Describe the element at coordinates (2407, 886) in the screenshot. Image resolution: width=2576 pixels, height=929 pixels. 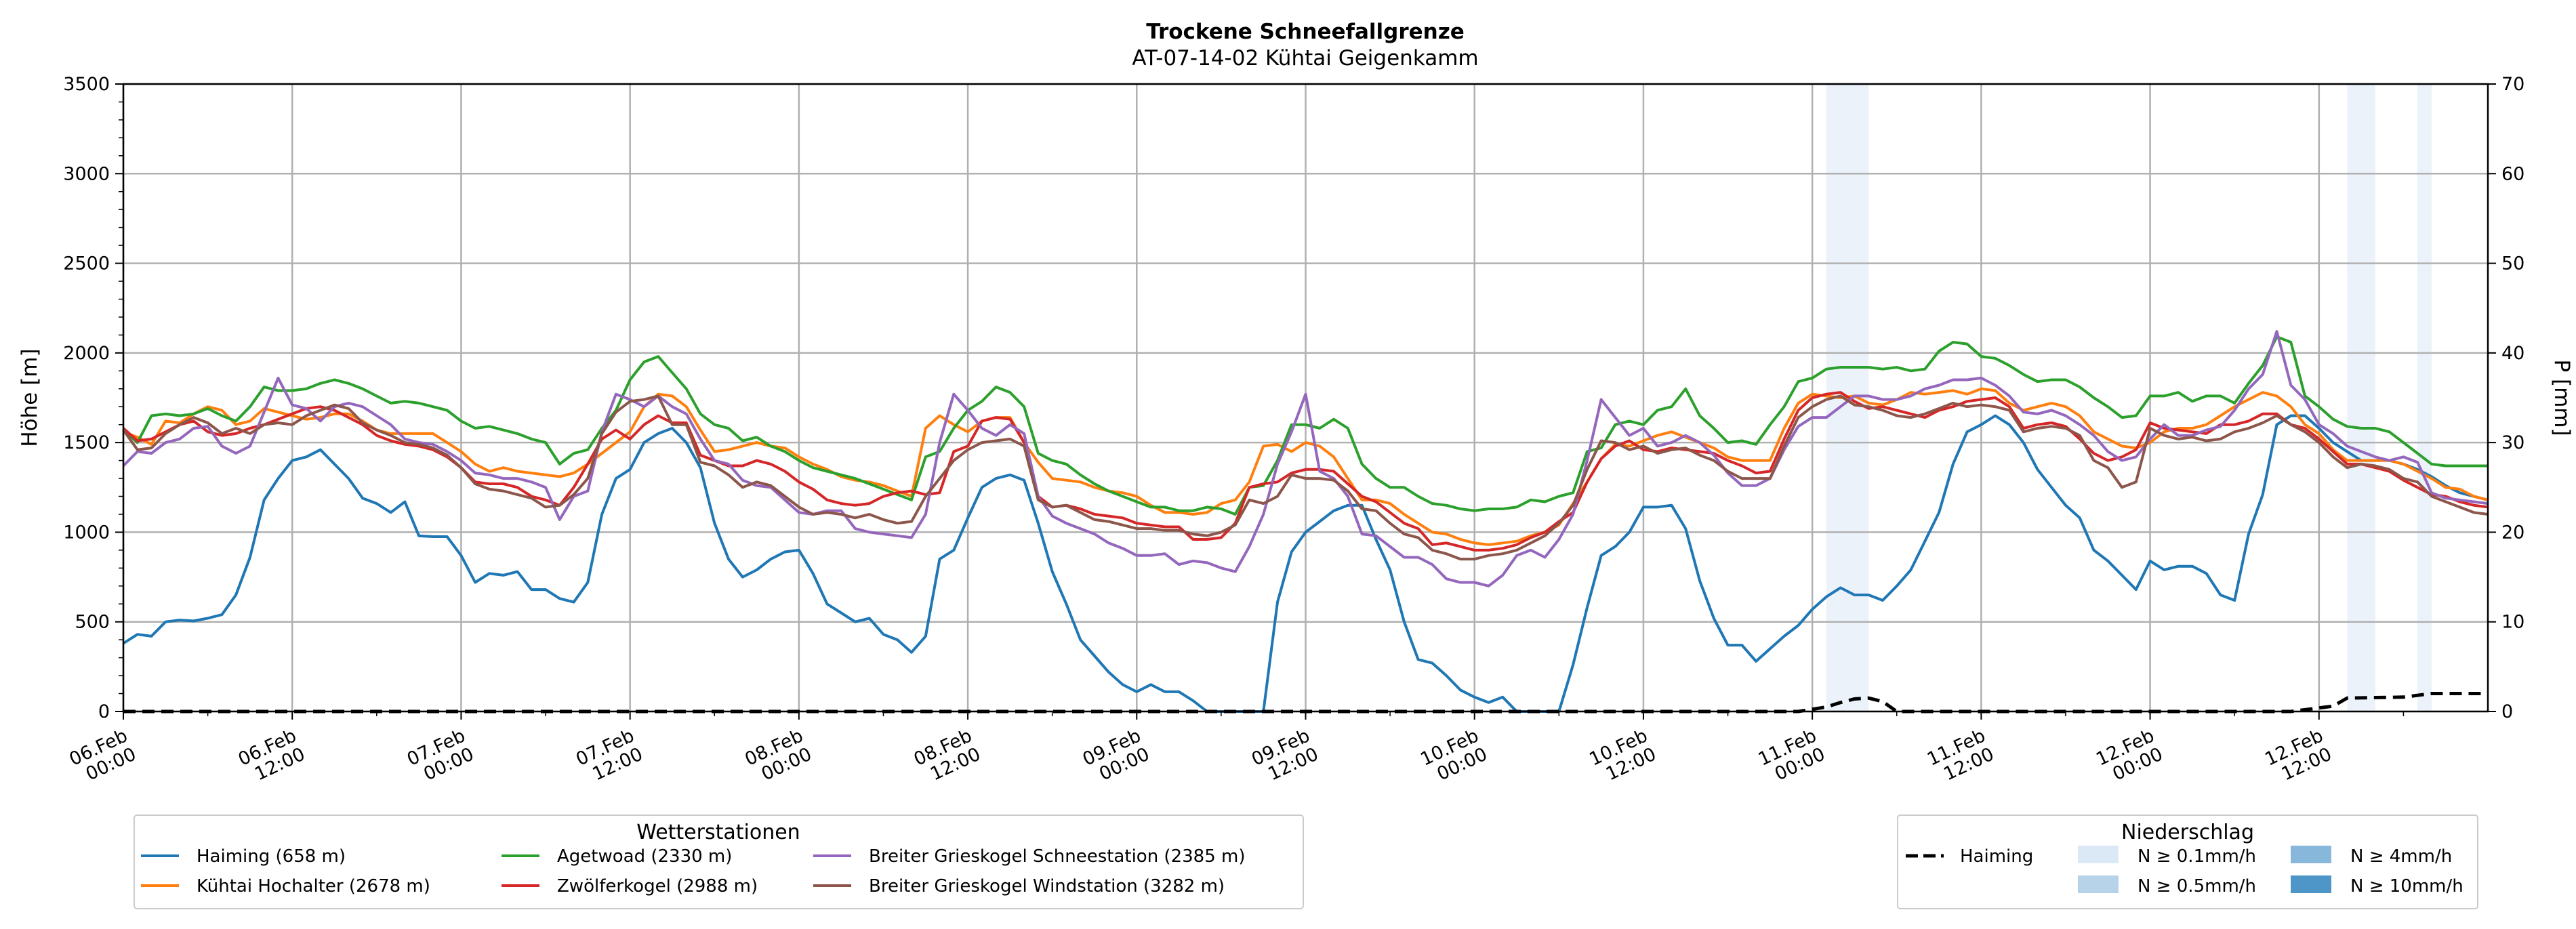
I see `legend-precip-label-3: N ≥ 10mm/h` at that location.